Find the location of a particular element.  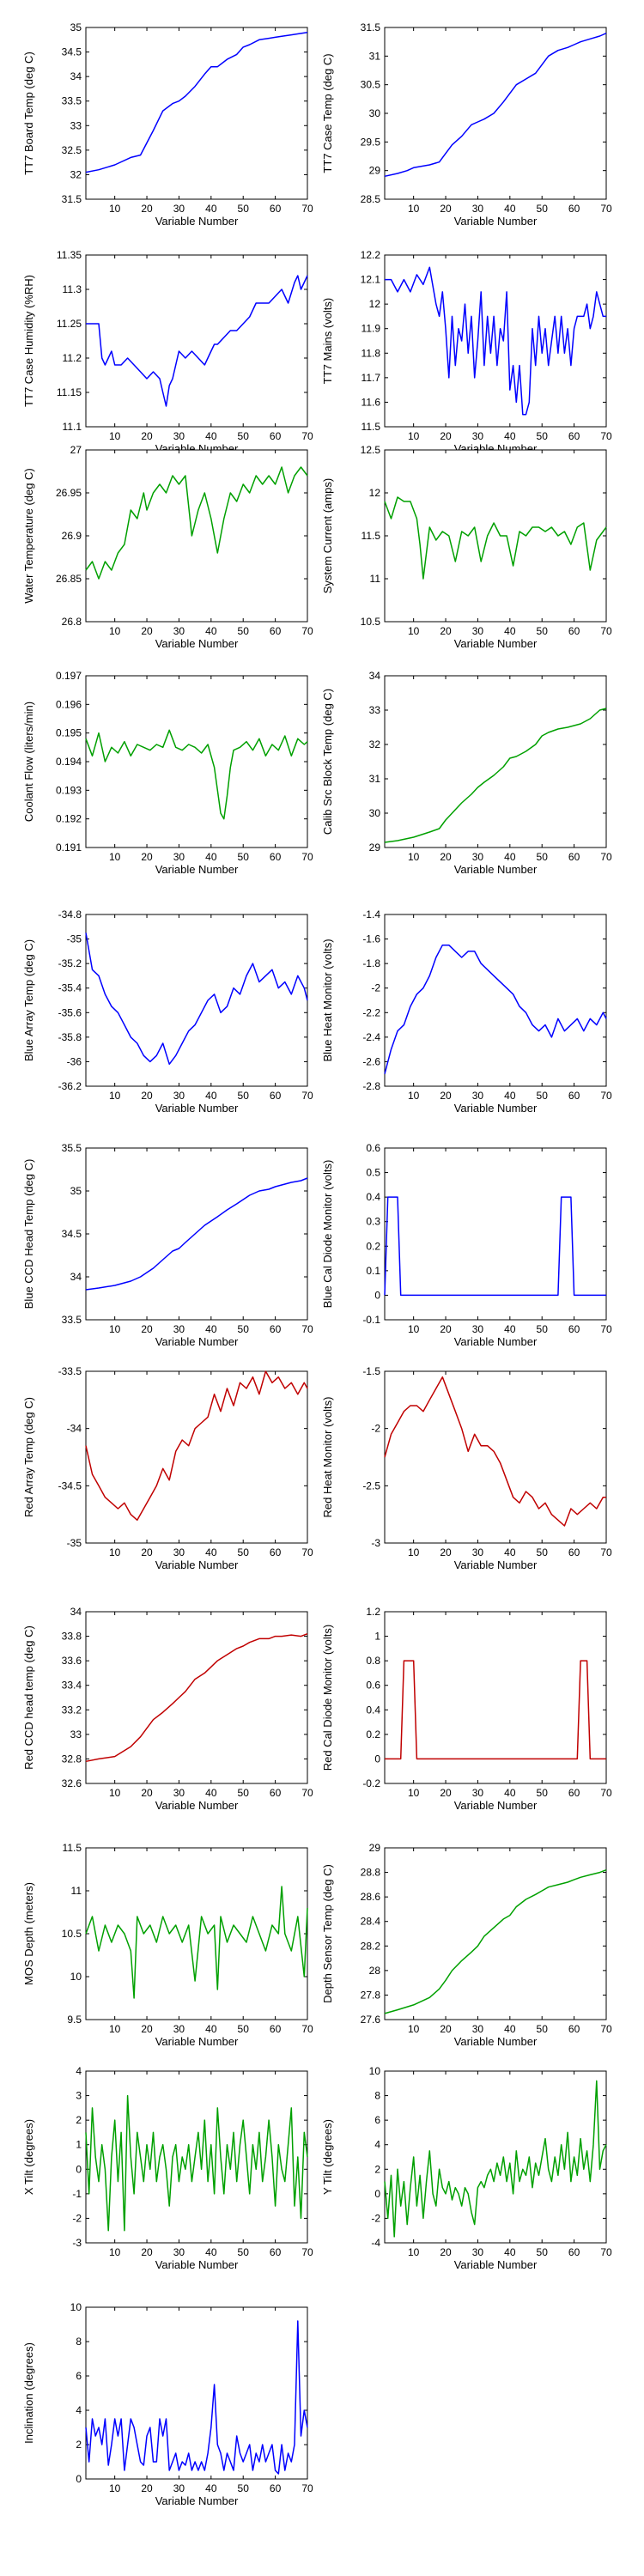

y-tick-label: -35 is located at coordinates (74, 1543).